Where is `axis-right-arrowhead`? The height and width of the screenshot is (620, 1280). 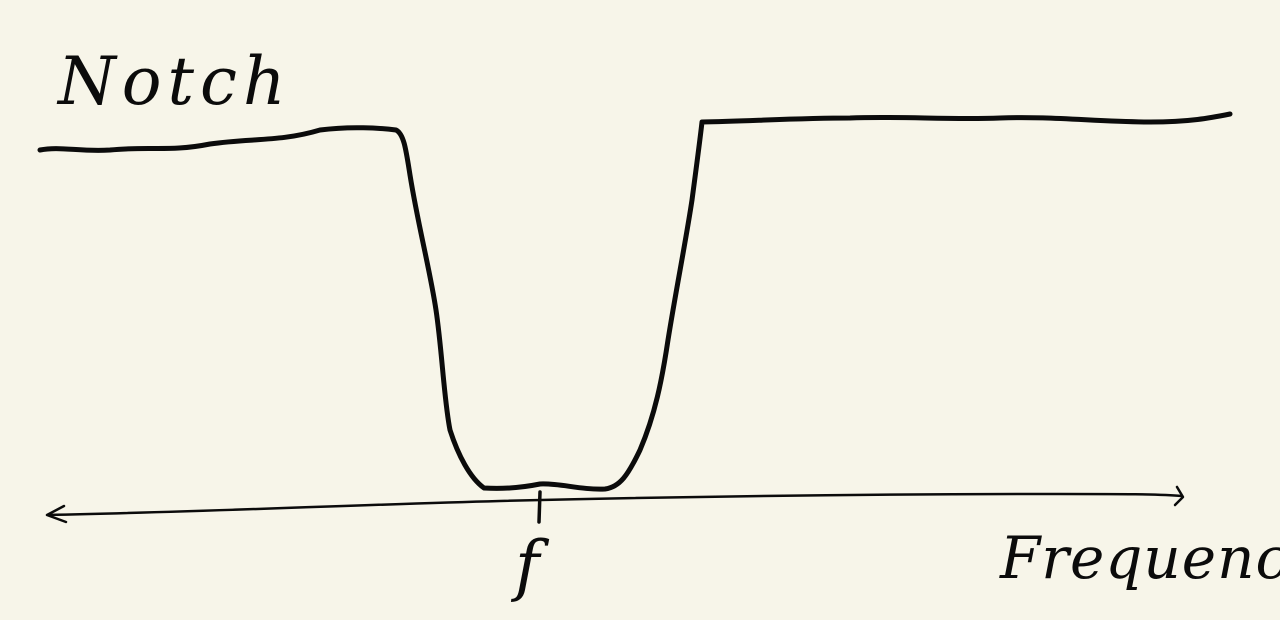
axis-right-arrowhead is located at coordinates (1179, 496).